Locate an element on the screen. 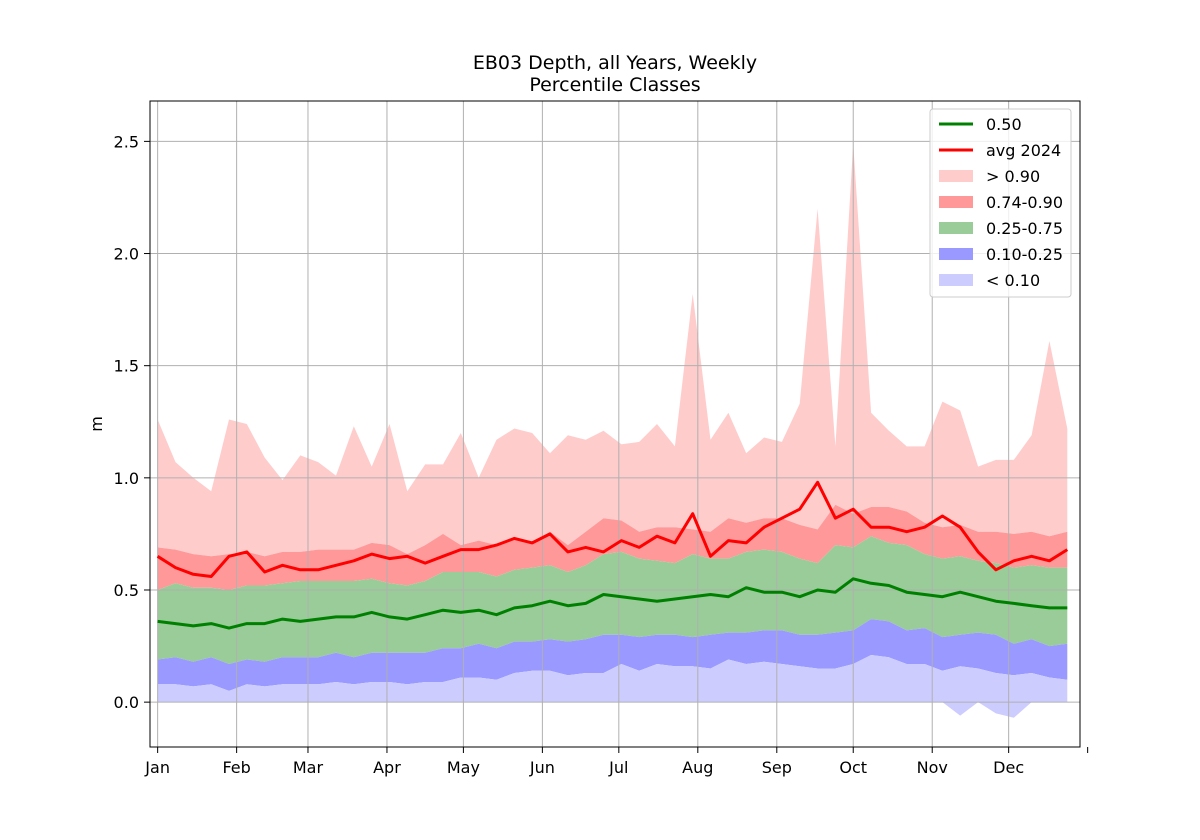  x-tick-label: Aug is located at coordinates (697, 767).